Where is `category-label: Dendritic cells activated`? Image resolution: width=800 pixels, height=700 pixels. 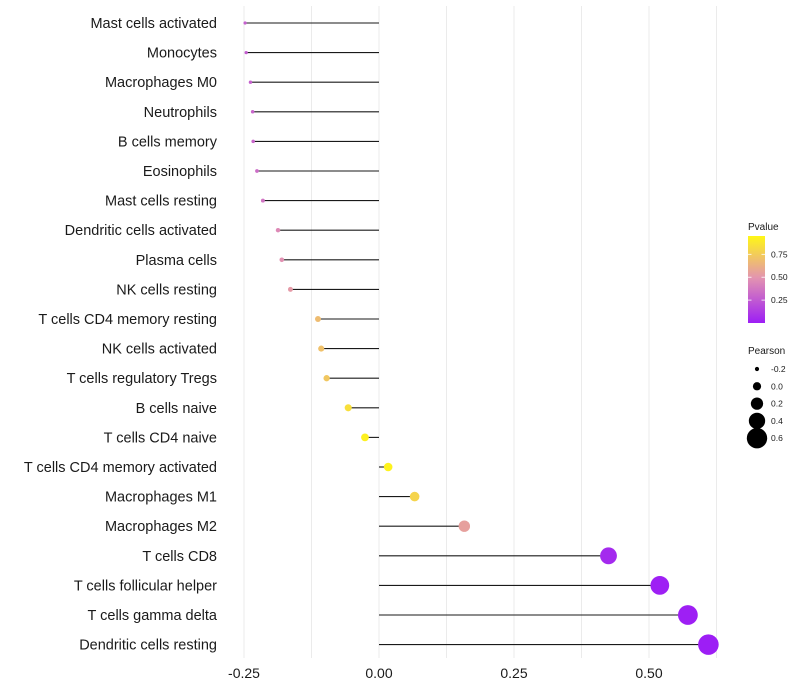 category-label: Dendritic cells activated is located at coordinates (141, 231).